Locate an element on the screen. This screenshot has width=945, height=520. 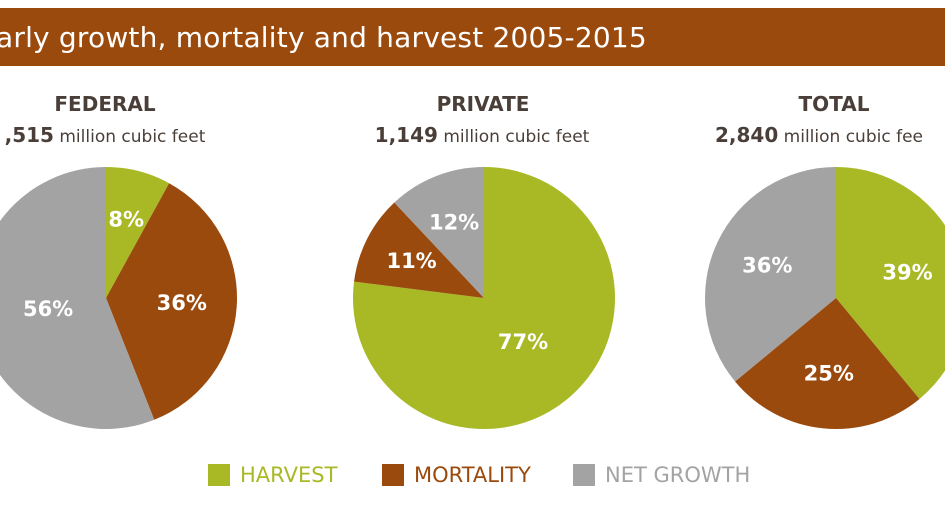
federal-slice-net-growth is located at coordinates (77, 298).